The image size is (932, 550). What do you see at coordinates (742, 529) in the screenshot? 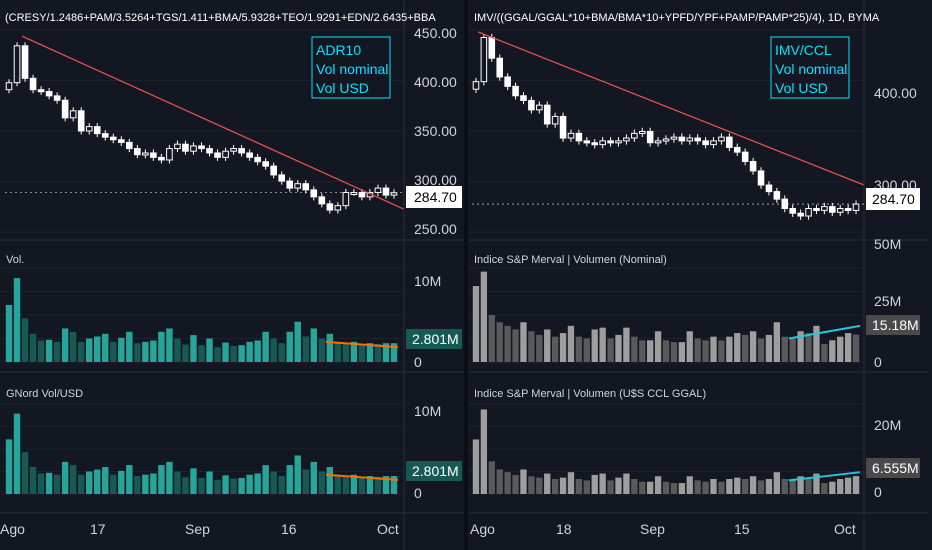
I see `right-date-tick: 15` at bounding box center [742, 529].